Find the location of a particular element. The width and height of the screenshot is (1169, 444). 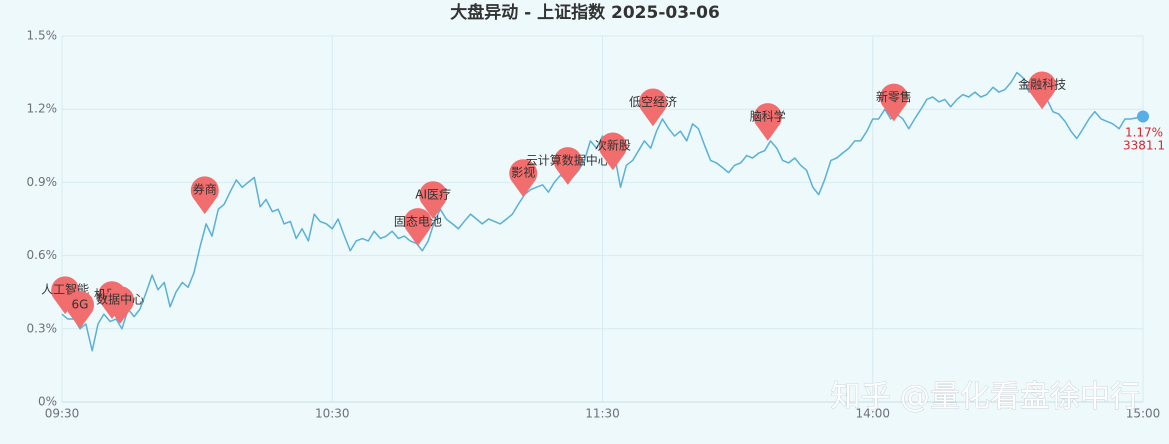

y-tick-label: 0.9% is located at coordinates (42, 182).